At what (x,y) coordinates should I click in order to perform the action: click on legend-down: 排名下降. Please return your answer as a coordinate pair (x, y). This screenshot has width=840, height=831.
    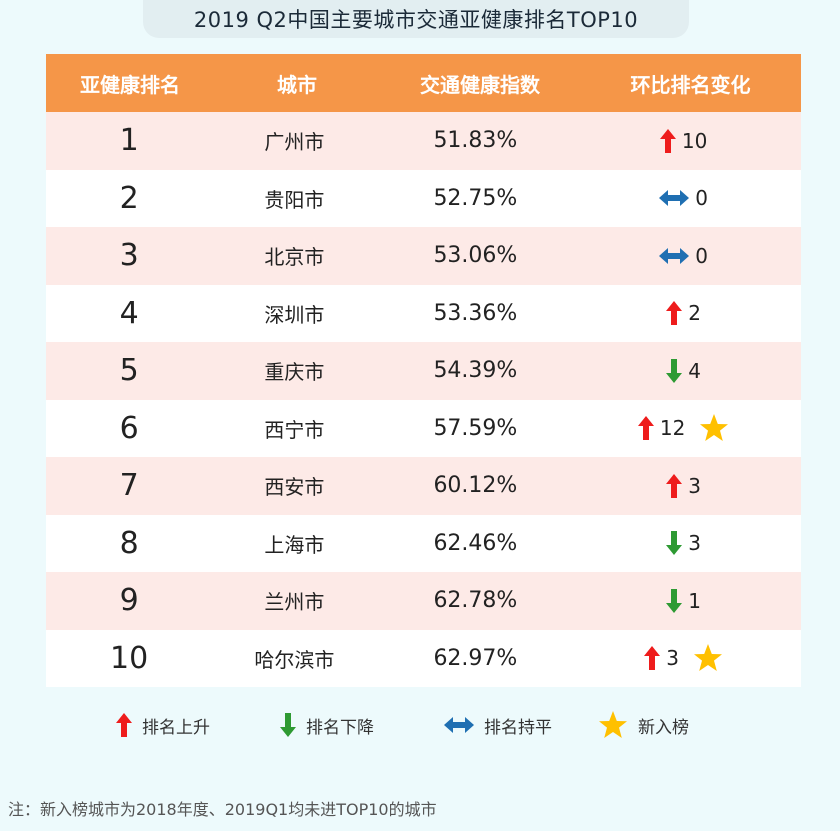
    Looking at the image, I should click on (327, 725).